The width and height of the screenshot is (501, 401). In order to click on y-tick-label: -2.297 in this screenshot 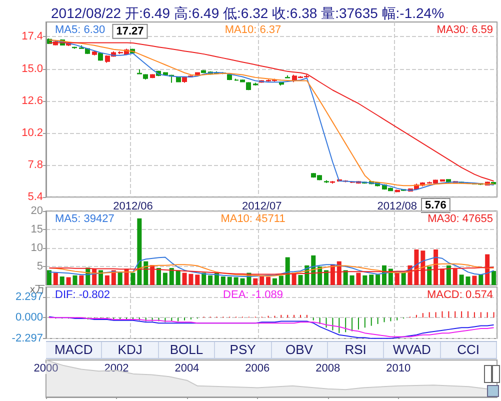, I will do `click(27, 338)`.